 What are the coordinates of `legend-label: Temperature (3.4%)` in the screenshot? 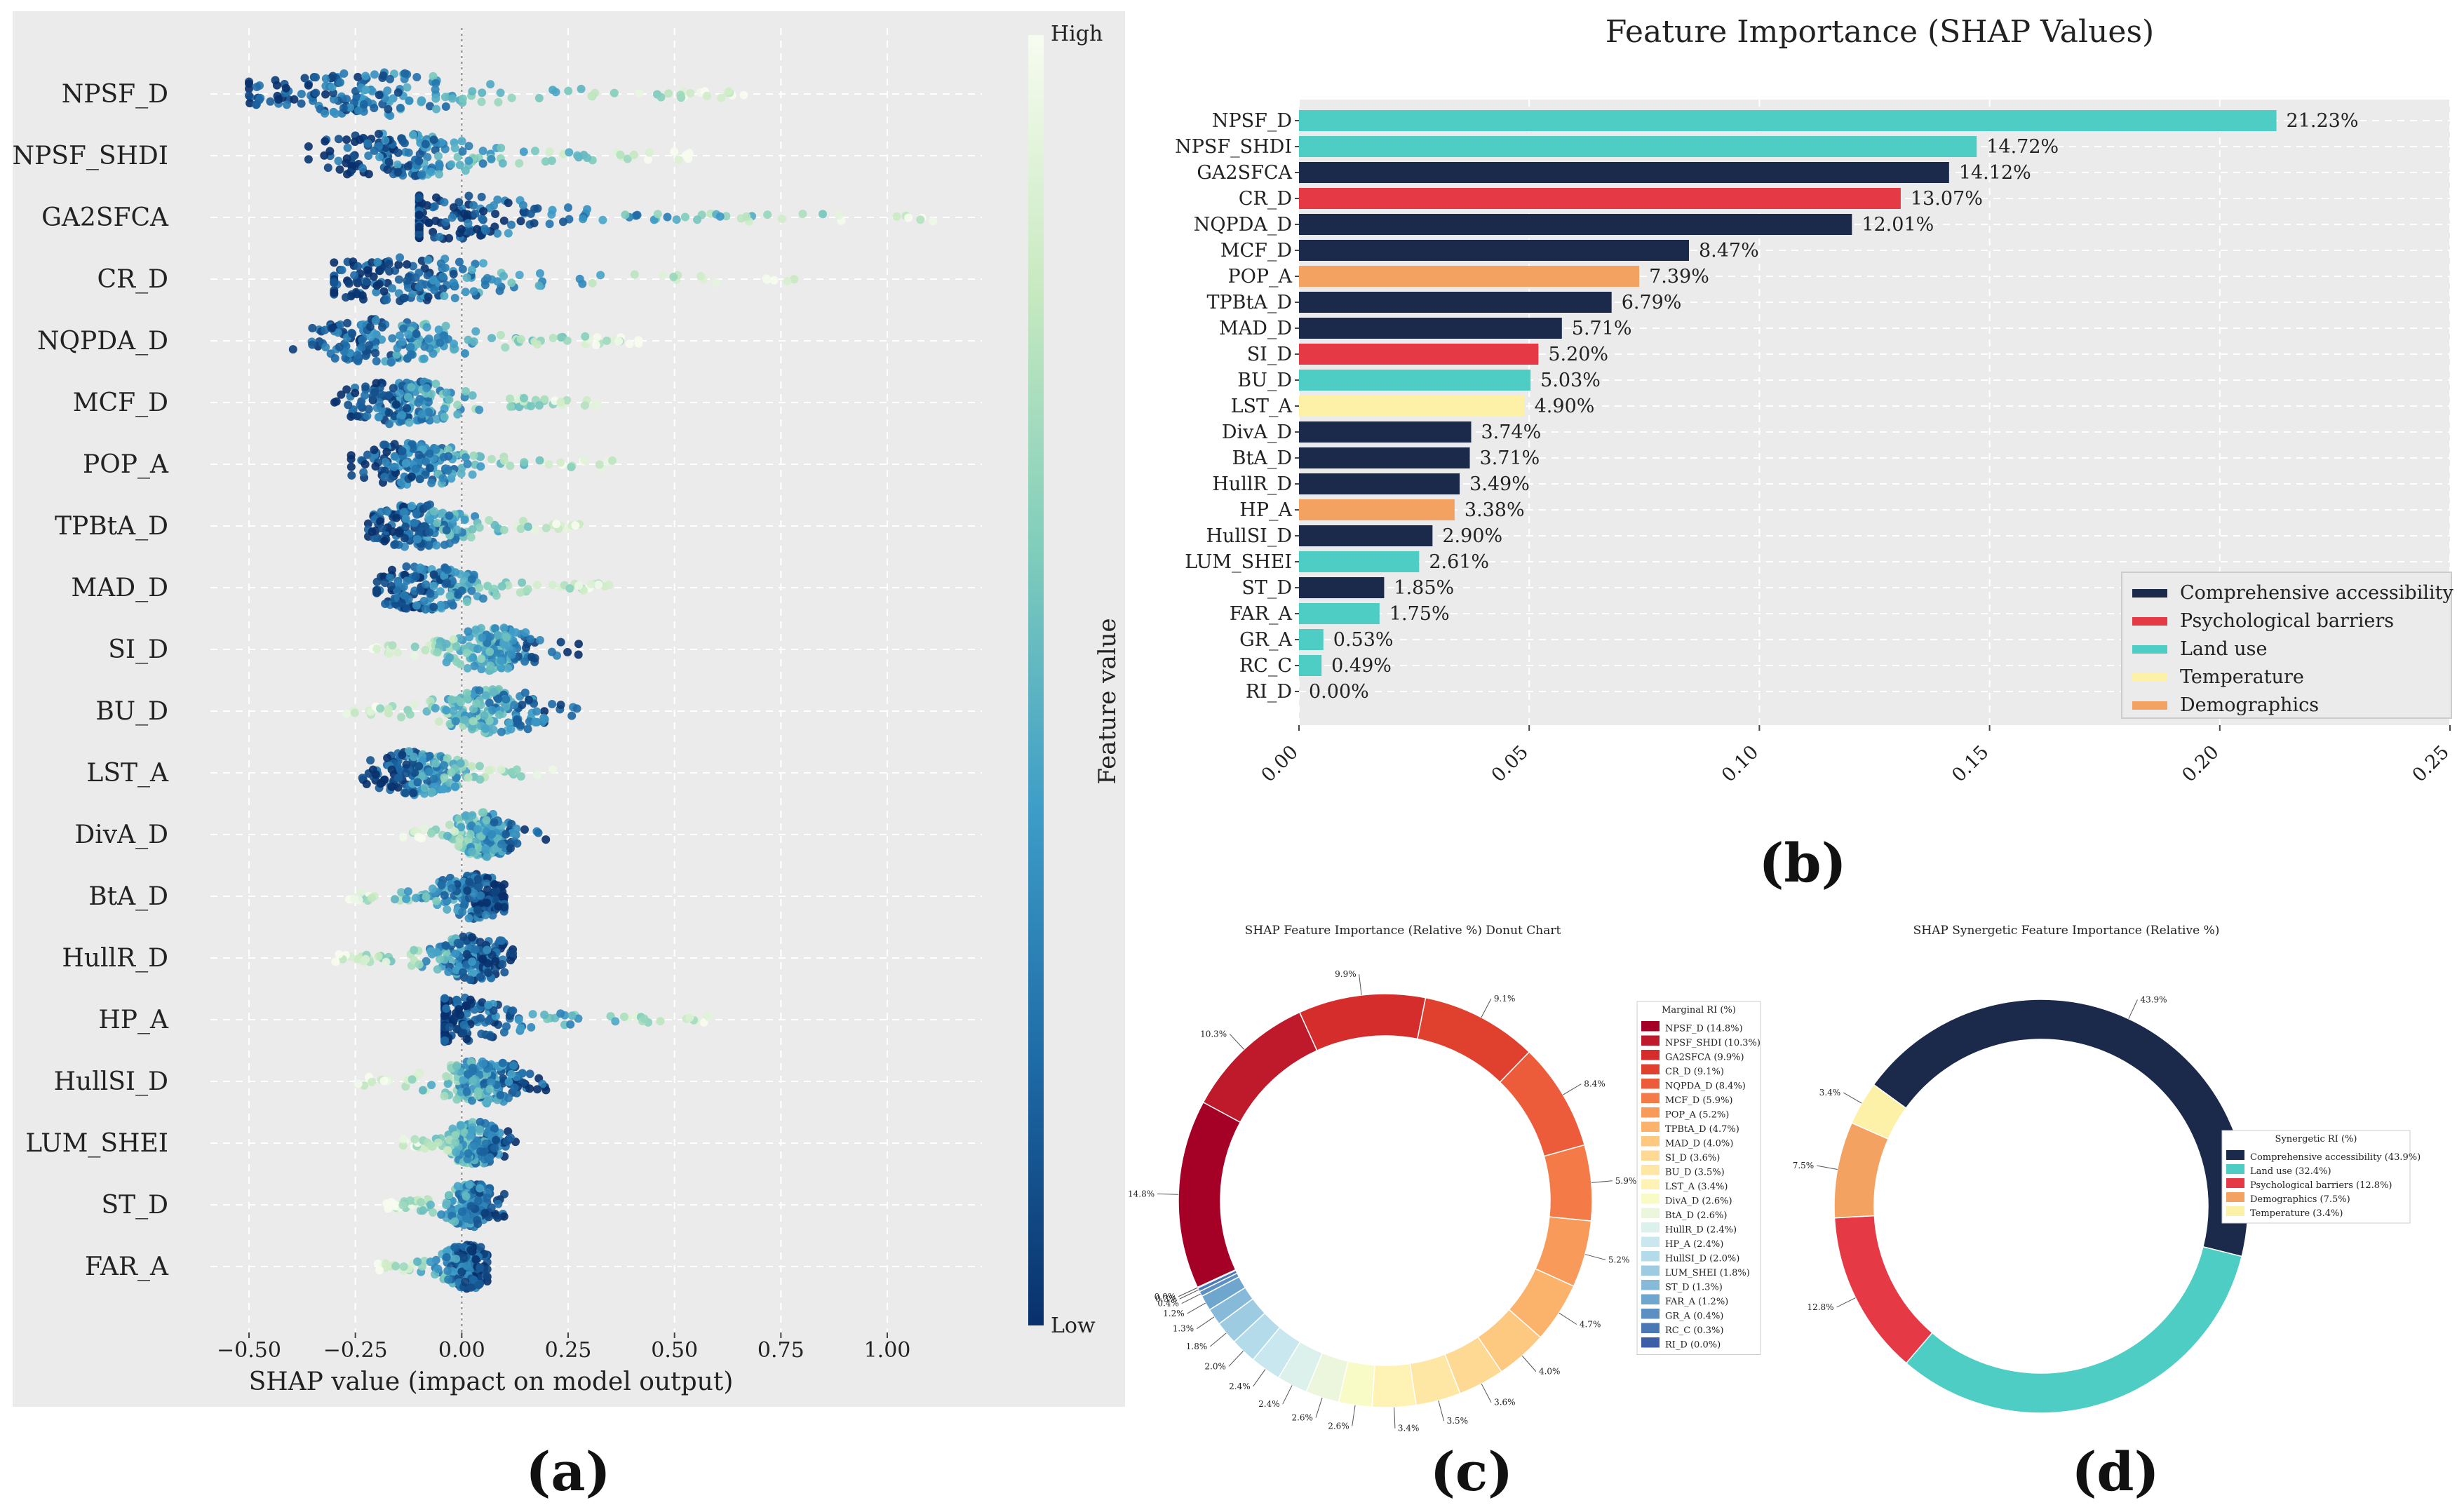 It's located at (2296, 1213).